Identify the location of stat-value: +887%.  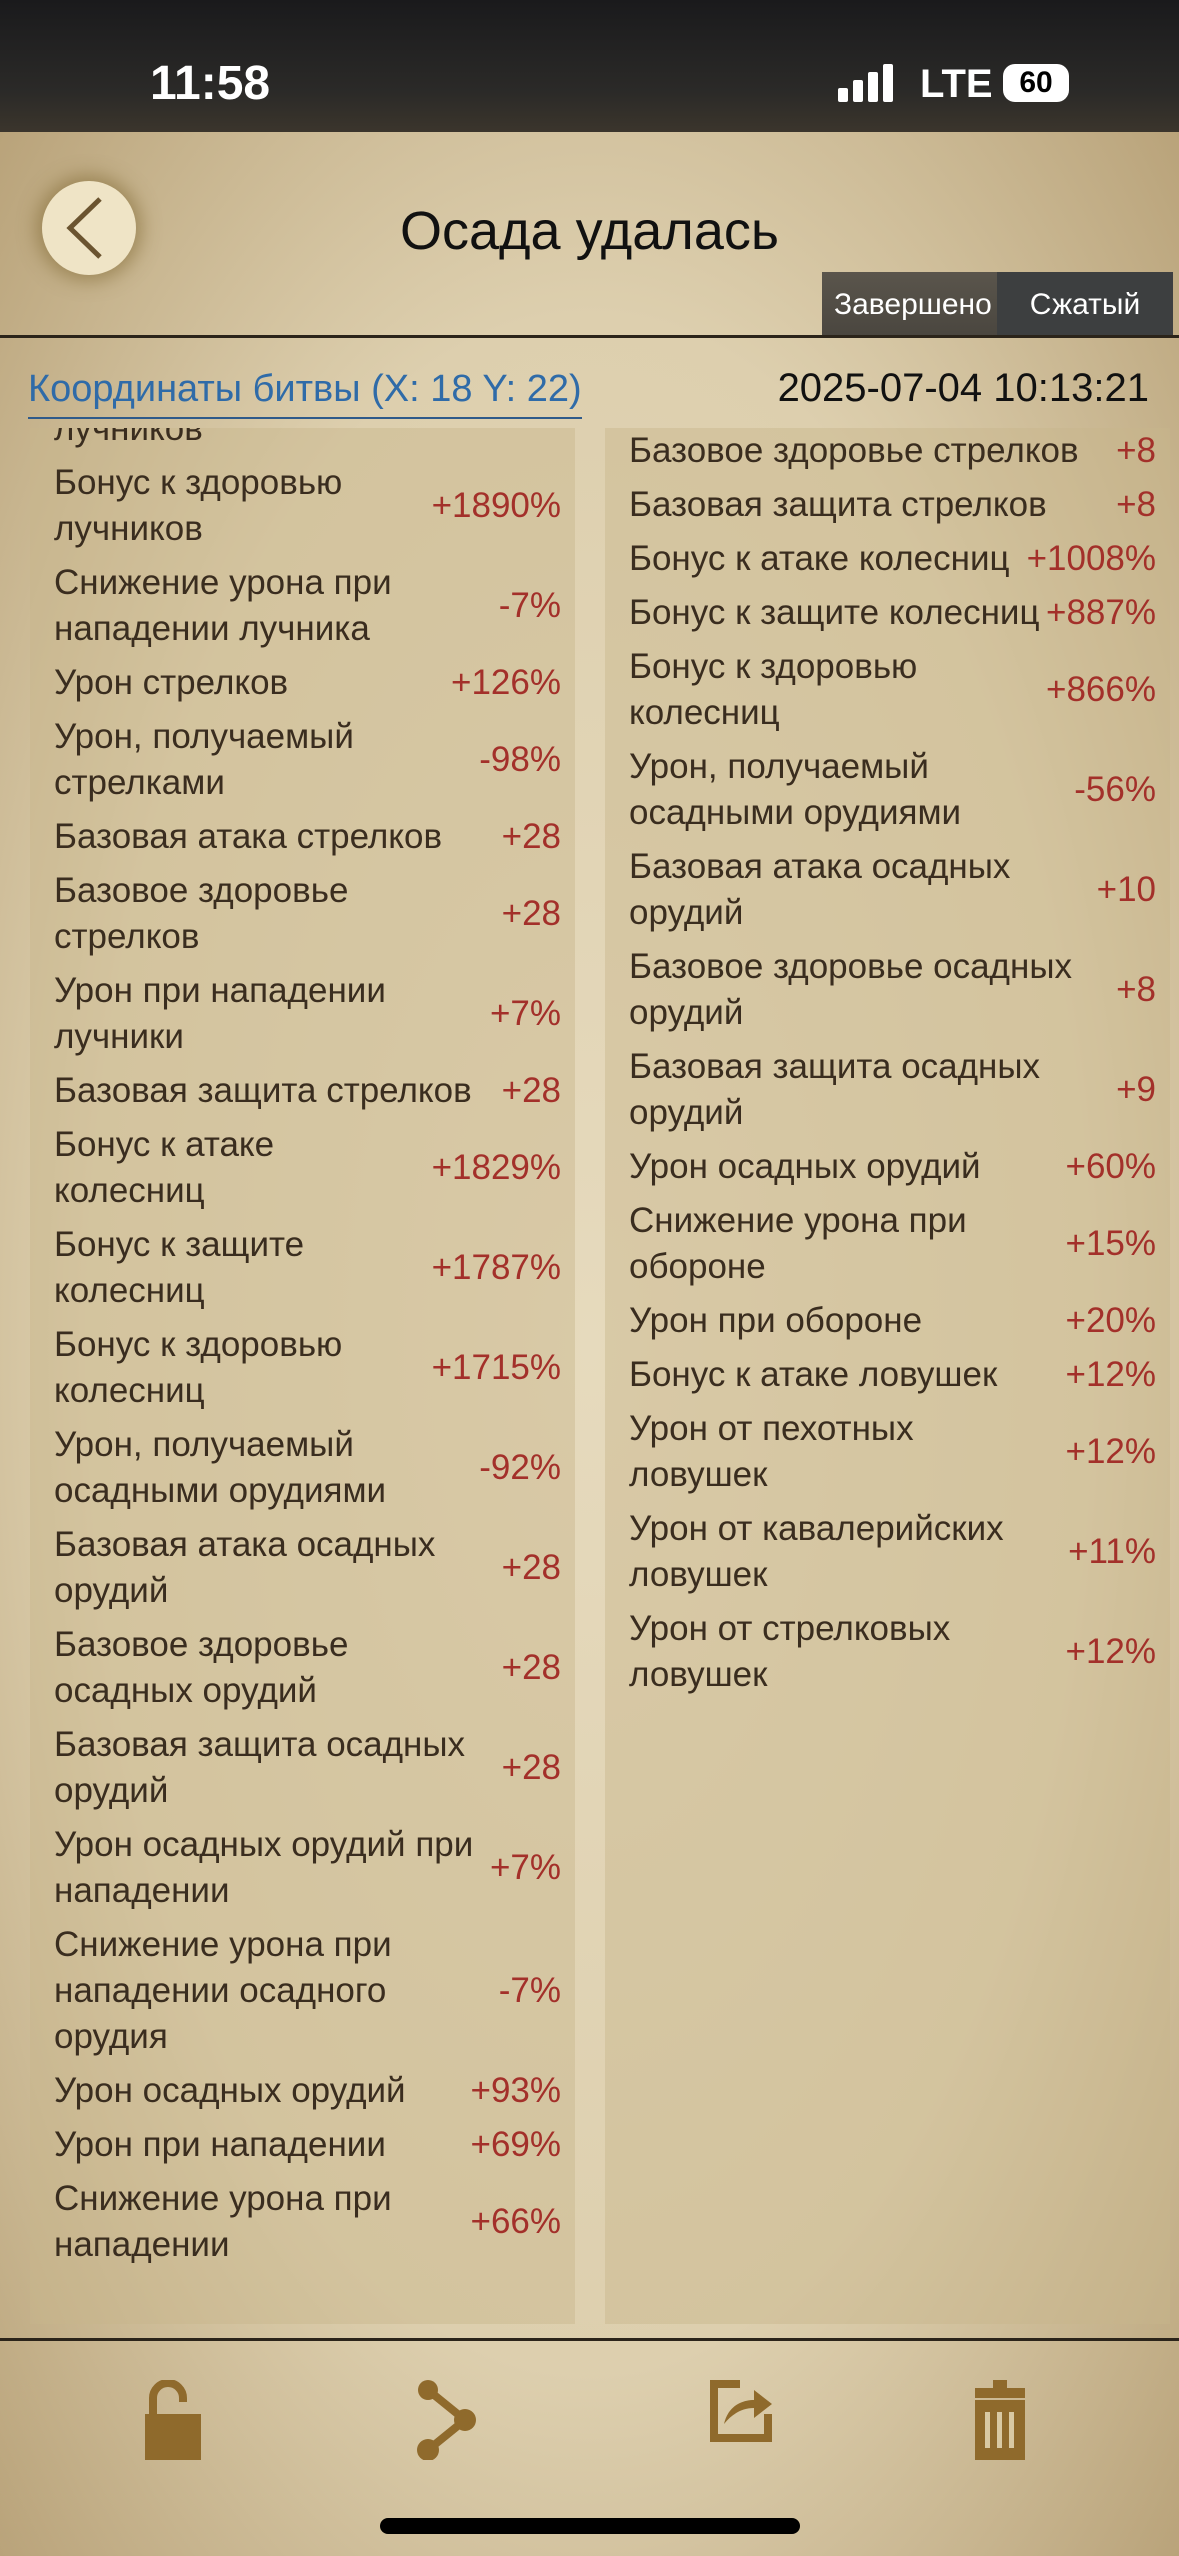
(1101, 612).